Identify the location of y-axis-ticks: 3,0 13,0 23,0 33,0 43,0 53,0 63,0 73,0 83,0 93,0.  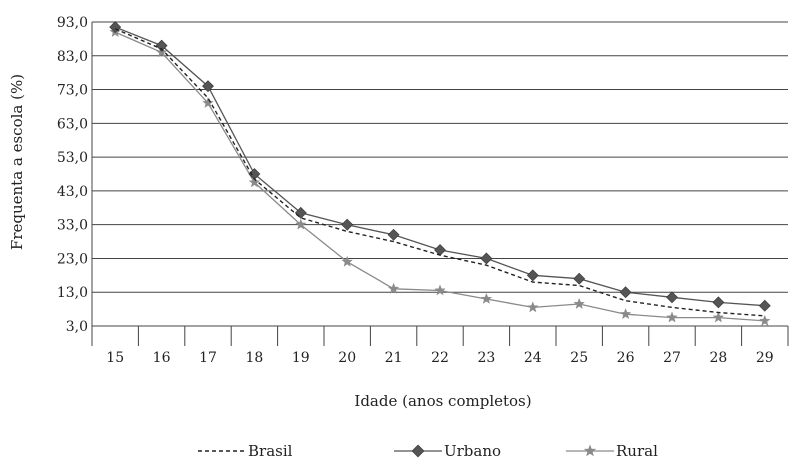
(72, 175).